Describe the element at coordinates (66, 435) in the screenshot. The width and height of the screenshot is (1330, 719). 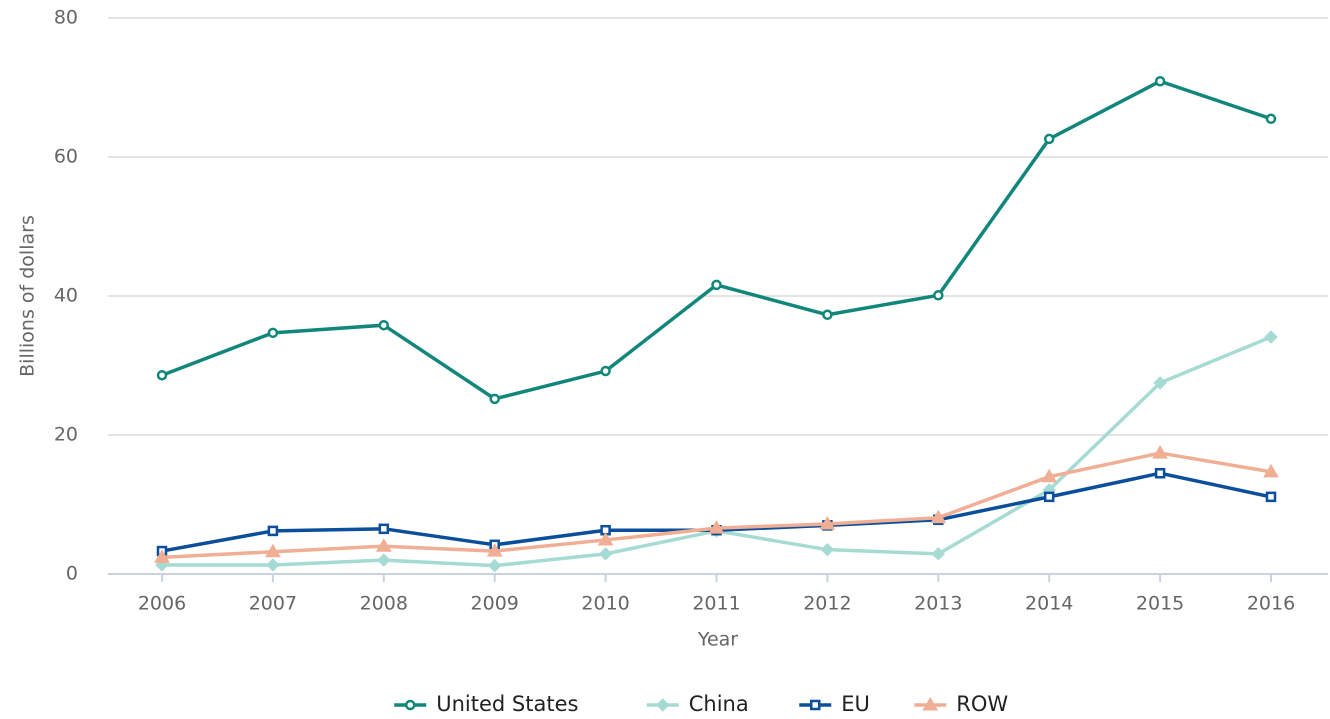
I see `y-tick-label: 20` at that location.